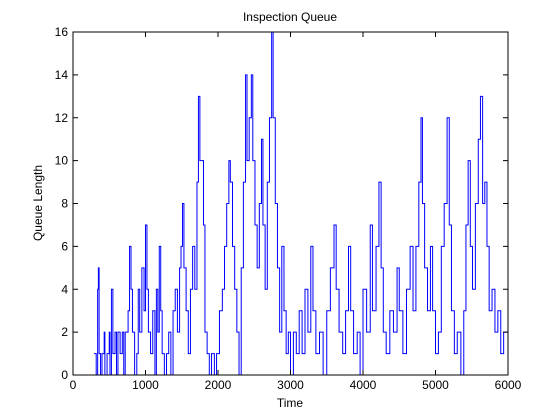  What do you see at coordinates (435, 385) in the screenshot?
I see `x-tick-label: 5000` at bounding box center [435, 385].